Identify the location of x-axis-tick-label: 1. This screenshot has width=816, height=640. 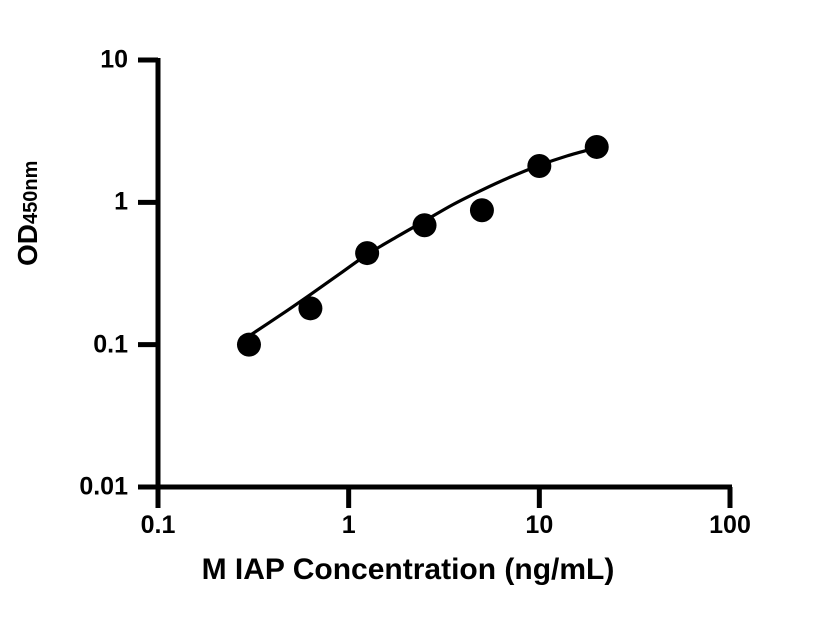
(348, 525).